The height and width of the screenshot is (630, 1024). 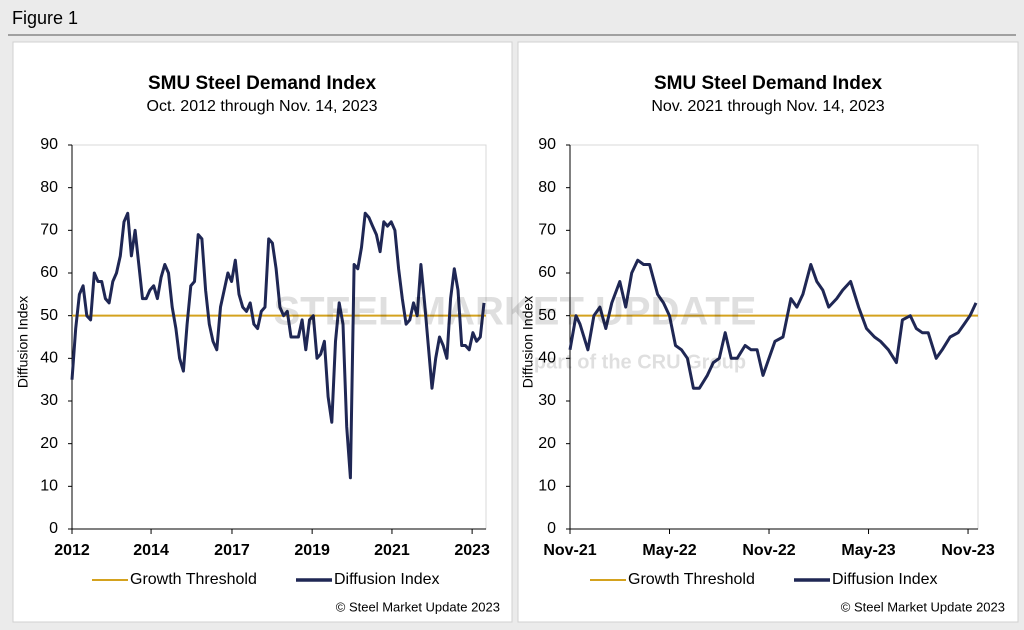 What do you see at coordinates (967, 550) in the screenshot?
I see `x-tick-label: Nov-23` at bounding box center [967, 550].